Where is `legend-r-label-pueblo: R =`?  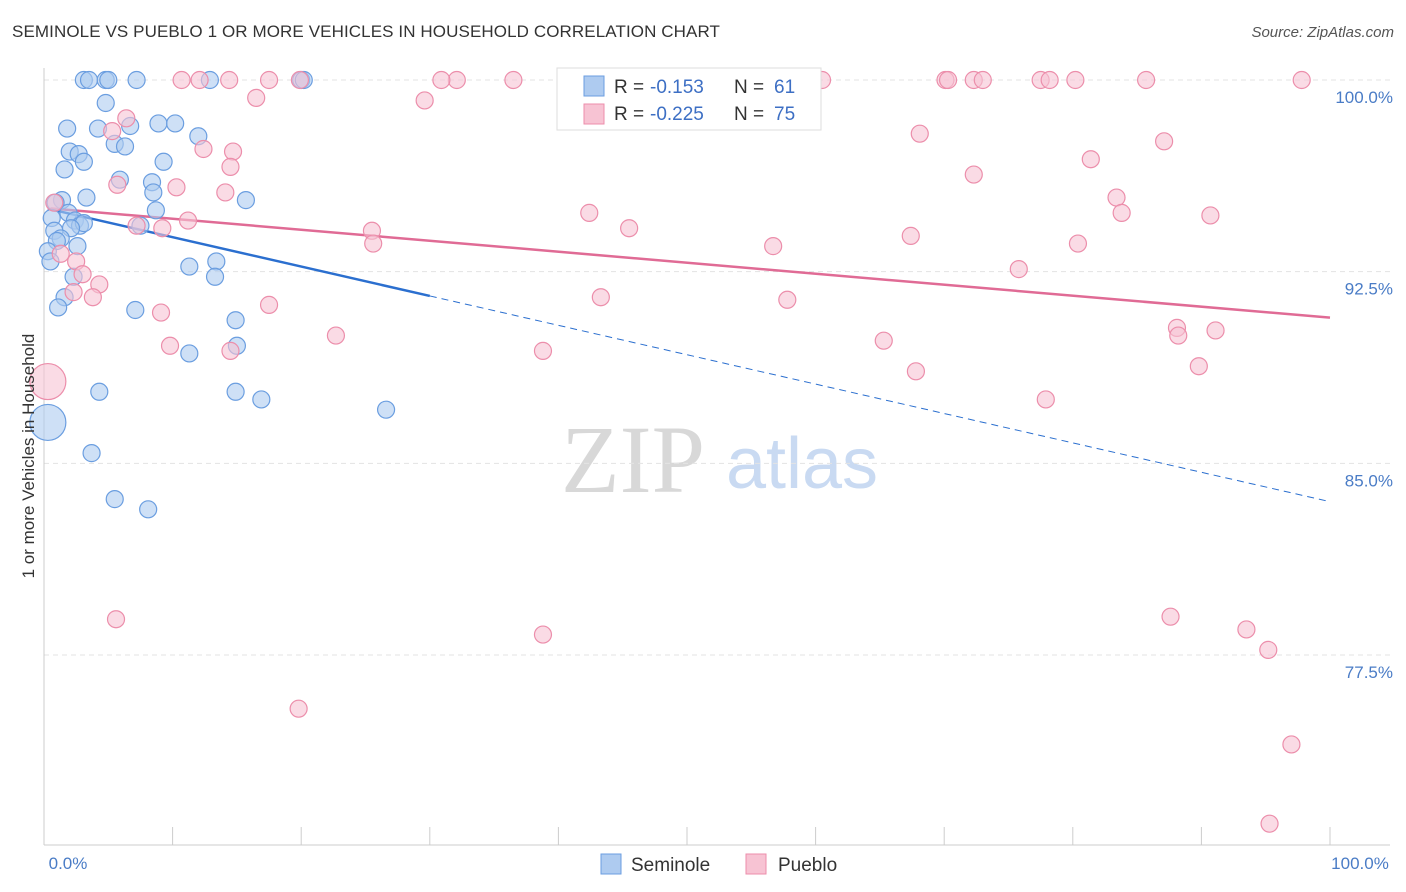
legend-r-label-pueblo: R = is located at coordinates (629, 114).